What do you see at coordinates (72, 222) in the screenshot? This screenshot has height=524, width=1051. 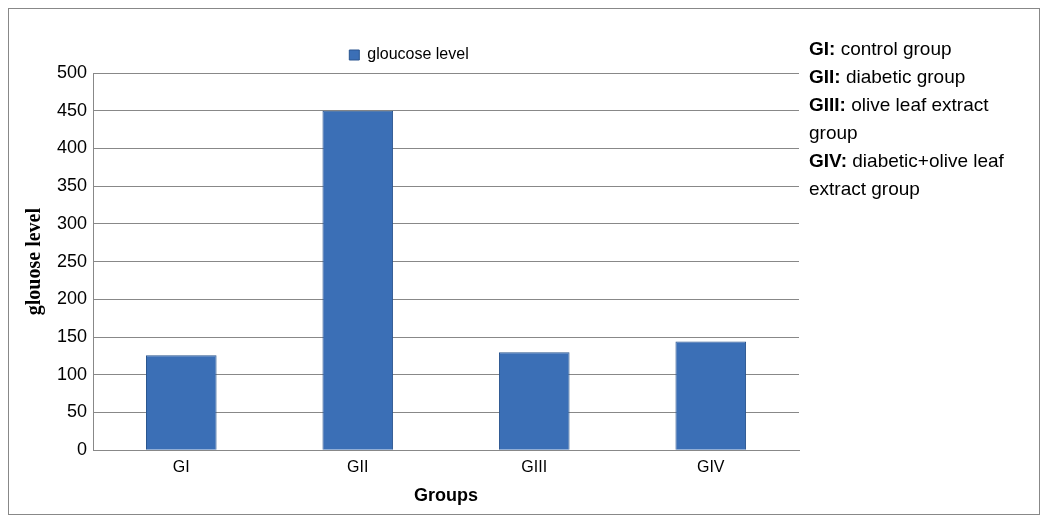 I see `y-tick-label: 300` at bounding box center [72, 222].